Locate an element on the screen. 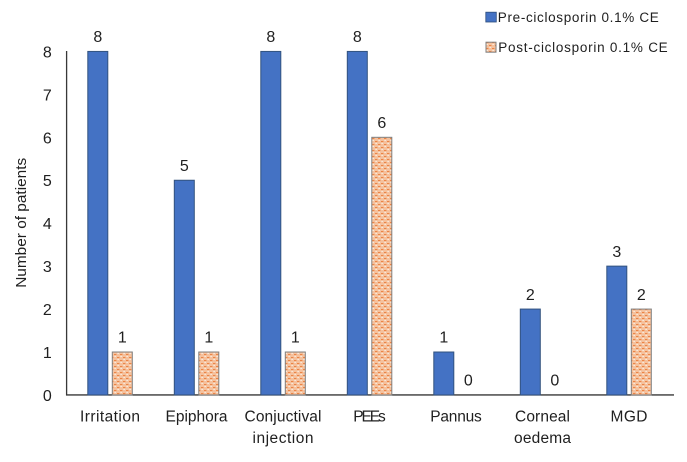 The height and width of the screenshot is (462, 687). svg-text: Pannus is located at coordinates (456, 417).